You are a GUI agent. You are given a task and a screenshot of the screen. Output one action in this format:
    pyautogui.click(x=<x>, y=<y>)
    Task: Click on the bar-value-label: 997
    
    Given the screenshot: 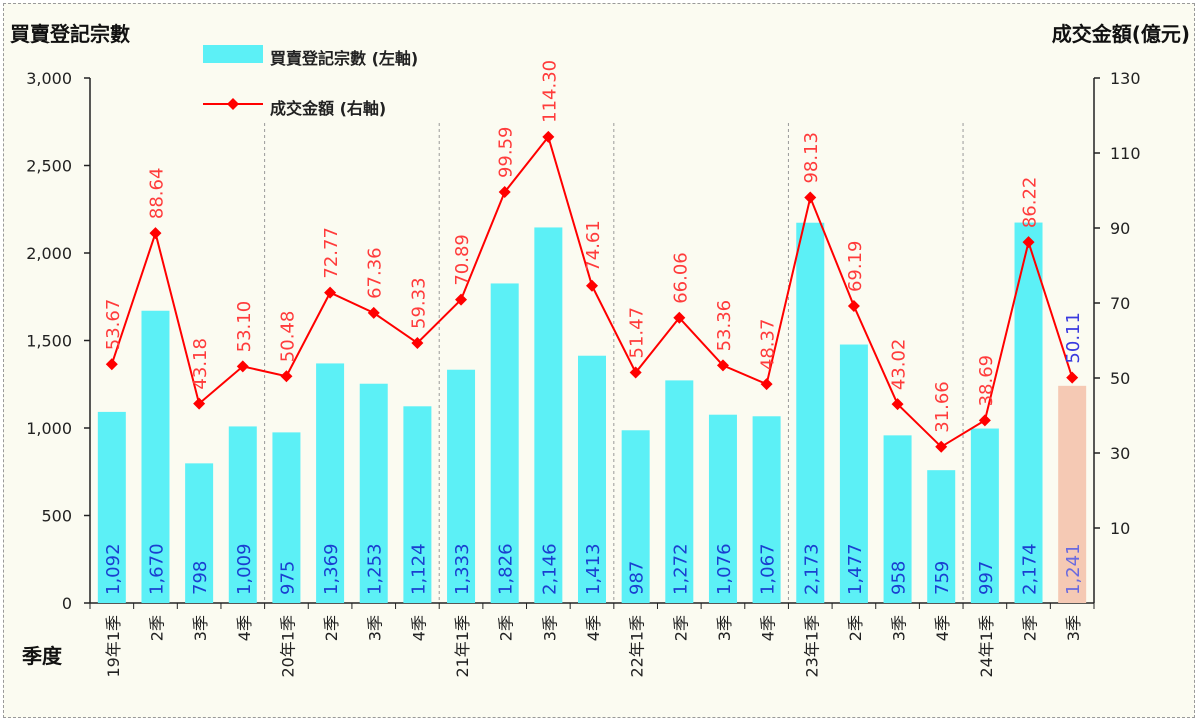 What is the action you would take?
    pyautogui.click(x=986, y=578)
    